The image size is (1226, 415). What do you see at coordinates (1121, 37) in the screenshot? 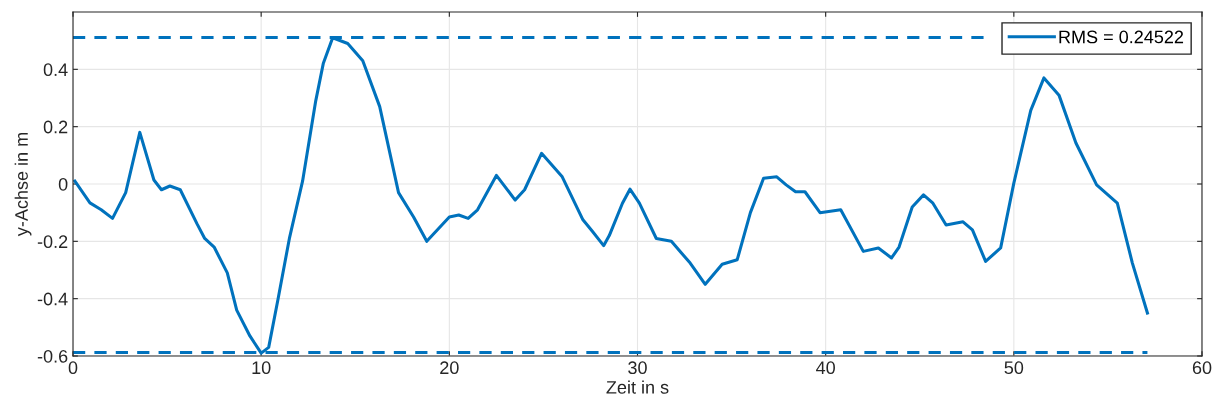
I see `legend-label: RMS = 0.24522` at bounding box center [1121, 37].